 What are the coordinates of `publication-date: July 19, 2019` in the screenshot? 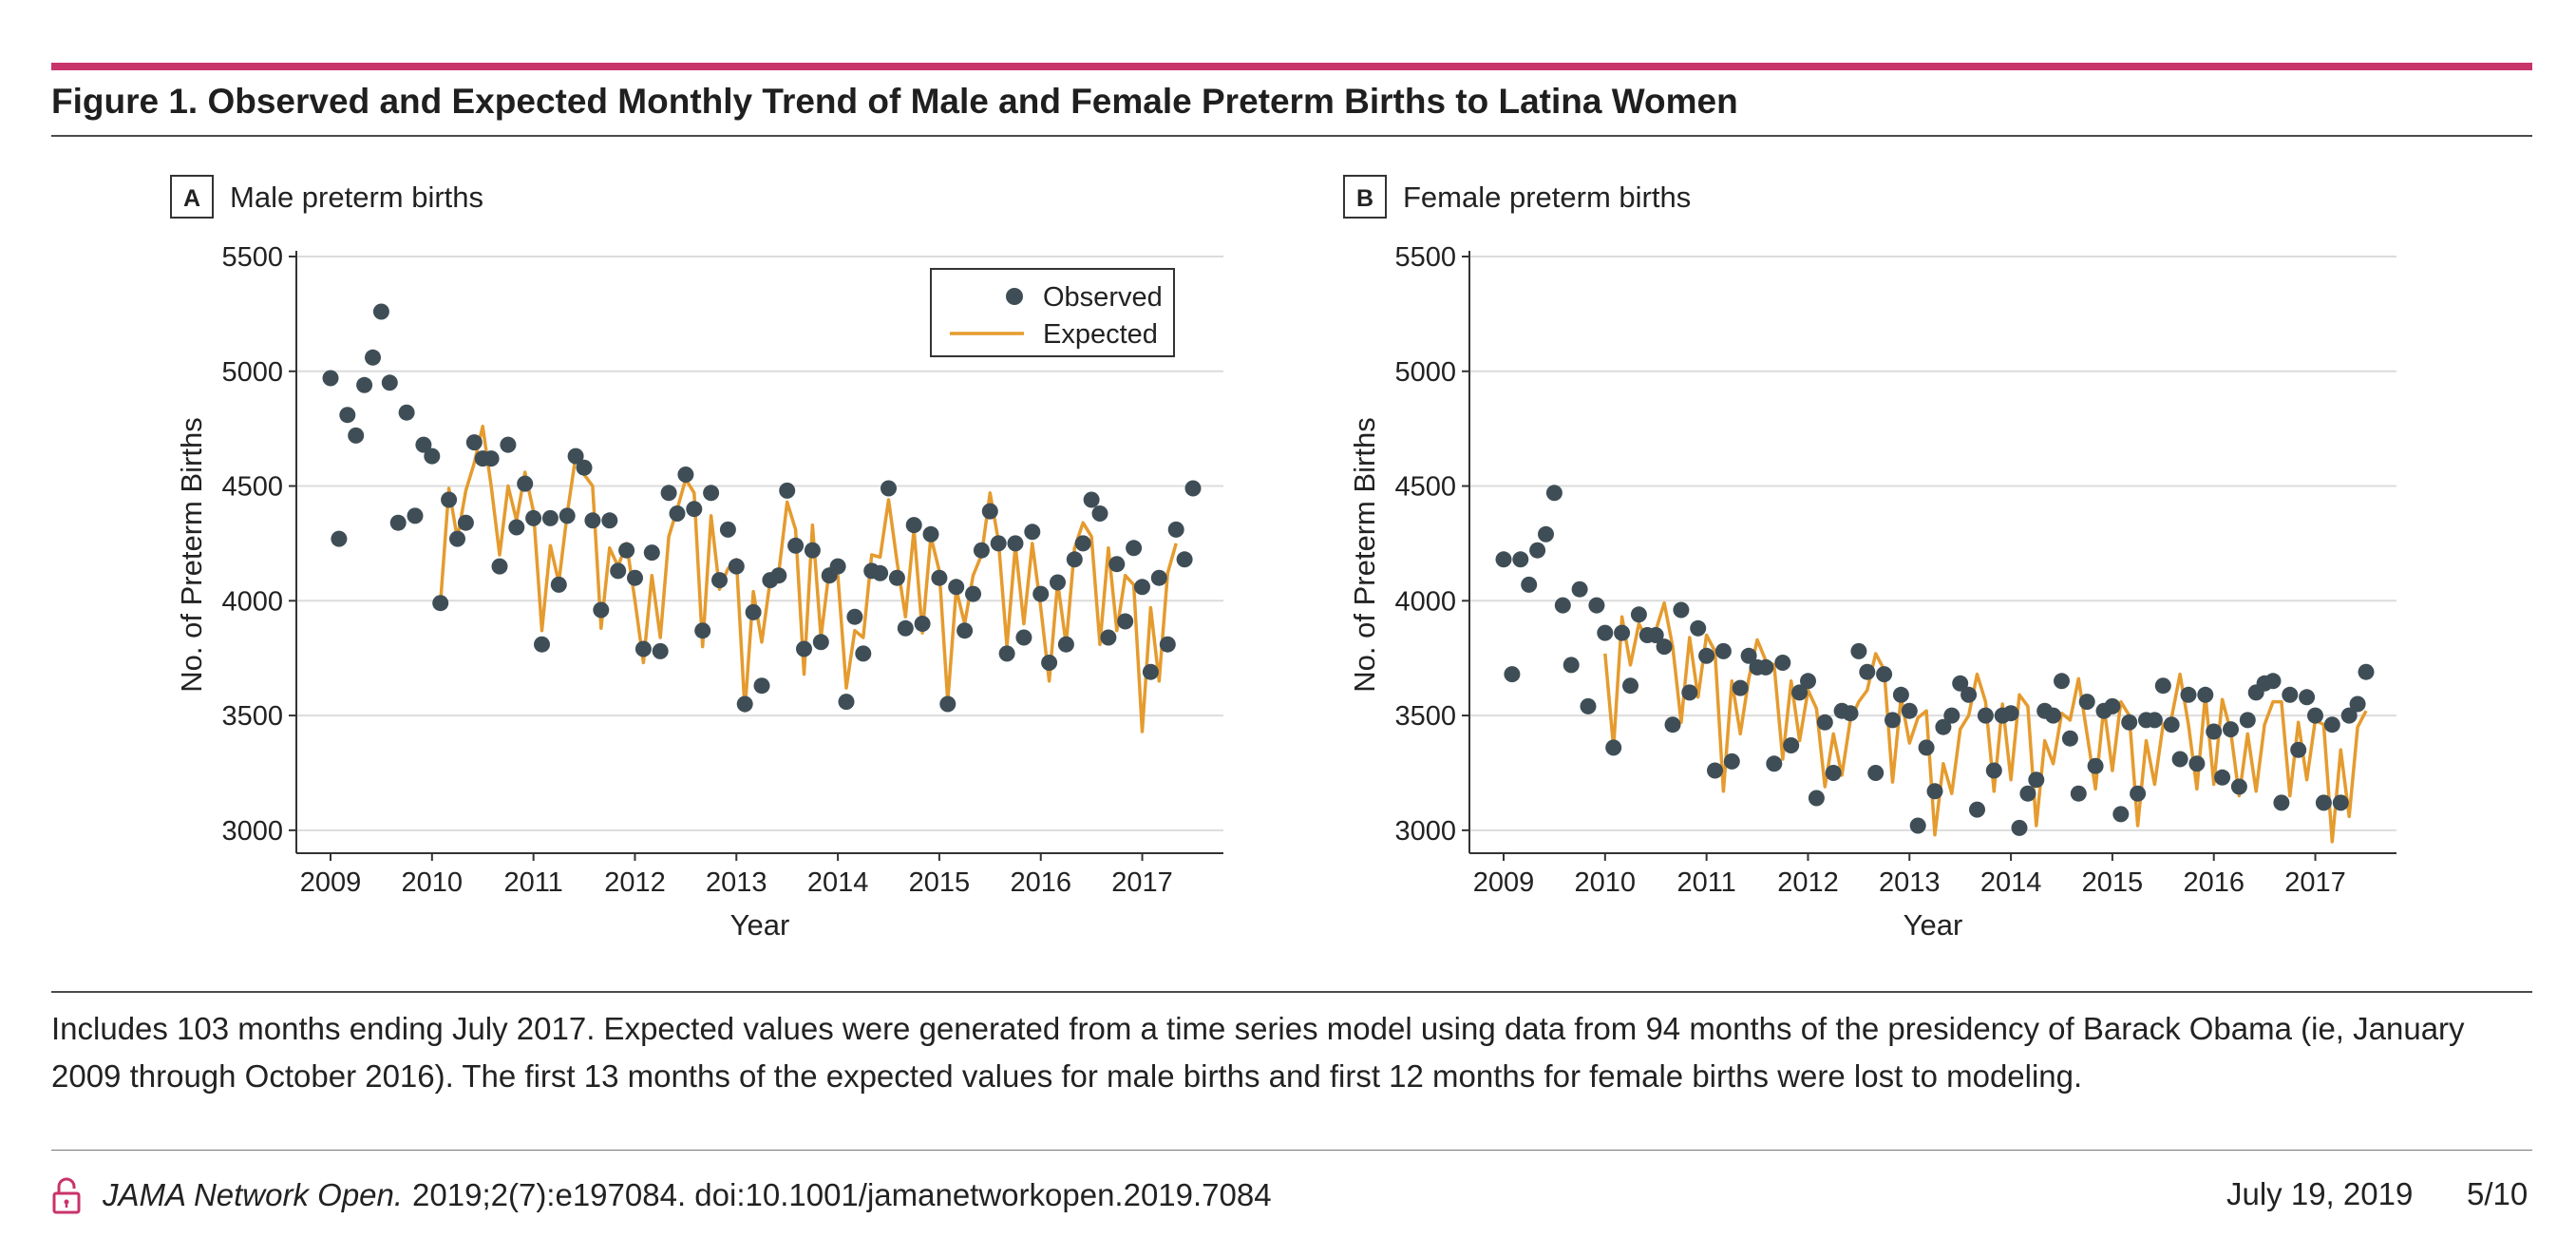 It's located at (2320, 1193).